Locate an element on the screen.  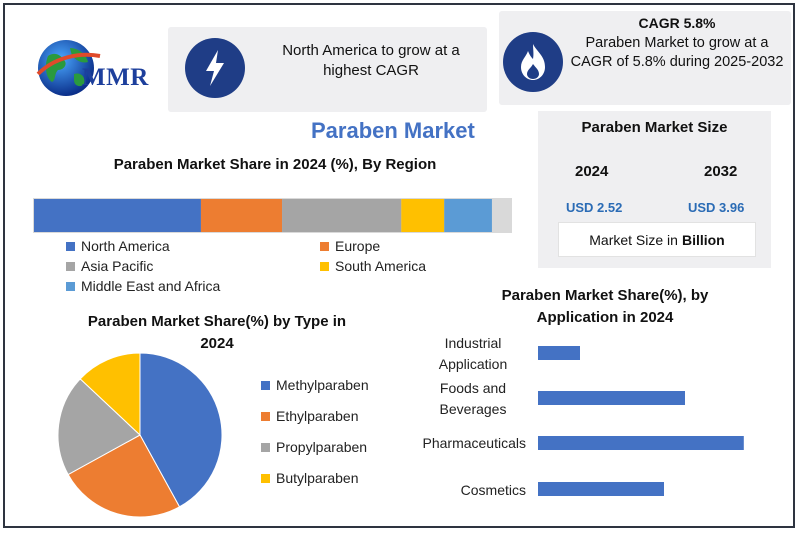
application-bar-pharmaceuticals is located at coordinates (641, 443).